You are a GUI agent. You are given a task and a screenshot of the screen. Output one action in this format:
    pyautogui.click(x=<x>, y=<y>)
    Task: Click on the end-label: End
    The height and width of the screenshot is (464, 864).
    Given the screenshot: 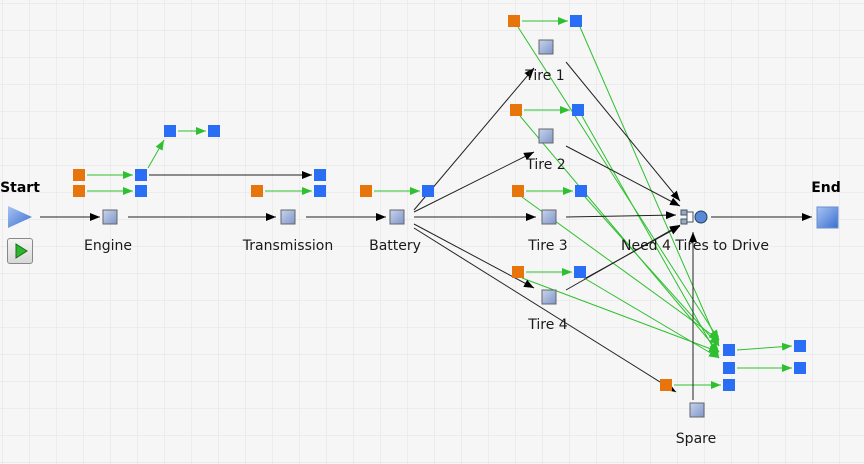 What is the action you would take?
    pyautogui.click(x=826, y=188)
    